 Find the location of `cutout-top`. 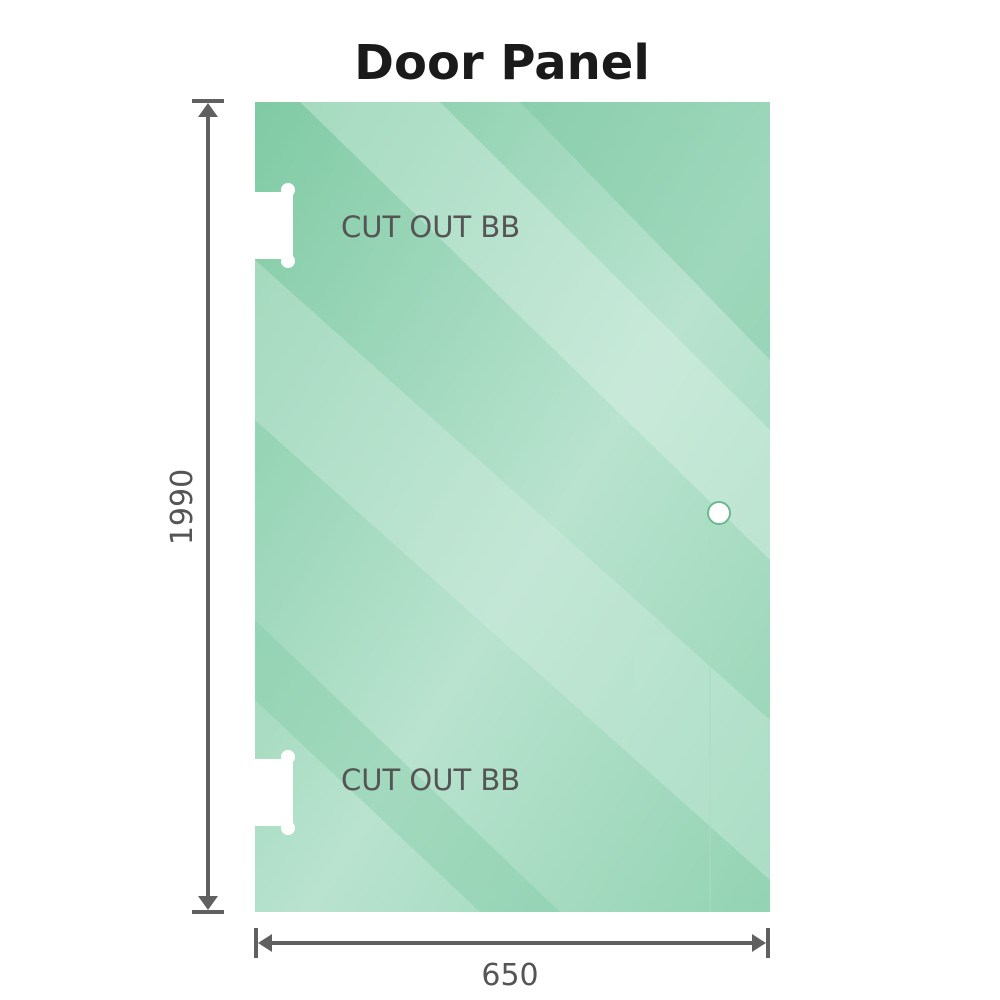

cutout-top is located at coordinates (272, 225).